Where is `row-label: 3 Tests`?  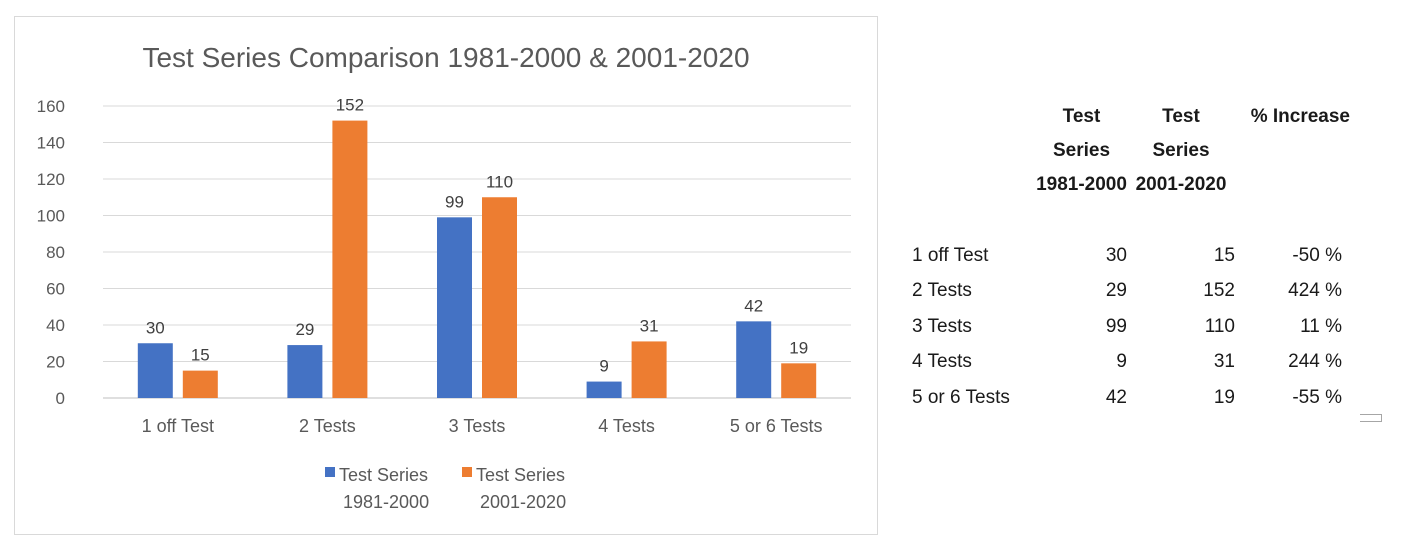
row-label: 3 Tests is located at coordinates (942, 326).